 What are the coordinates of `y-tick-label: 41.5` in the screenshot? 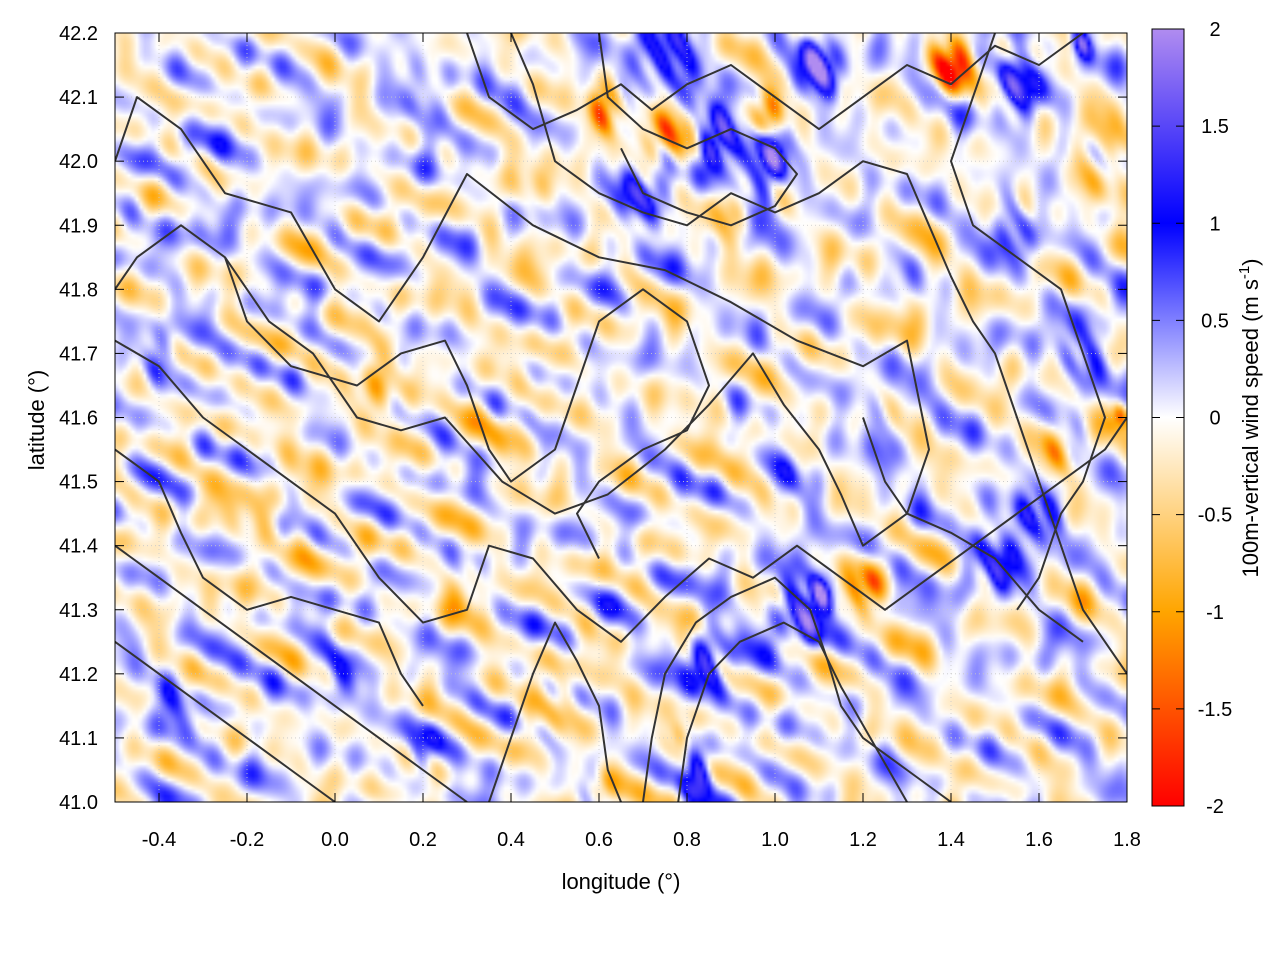 It's located at (78, 483).